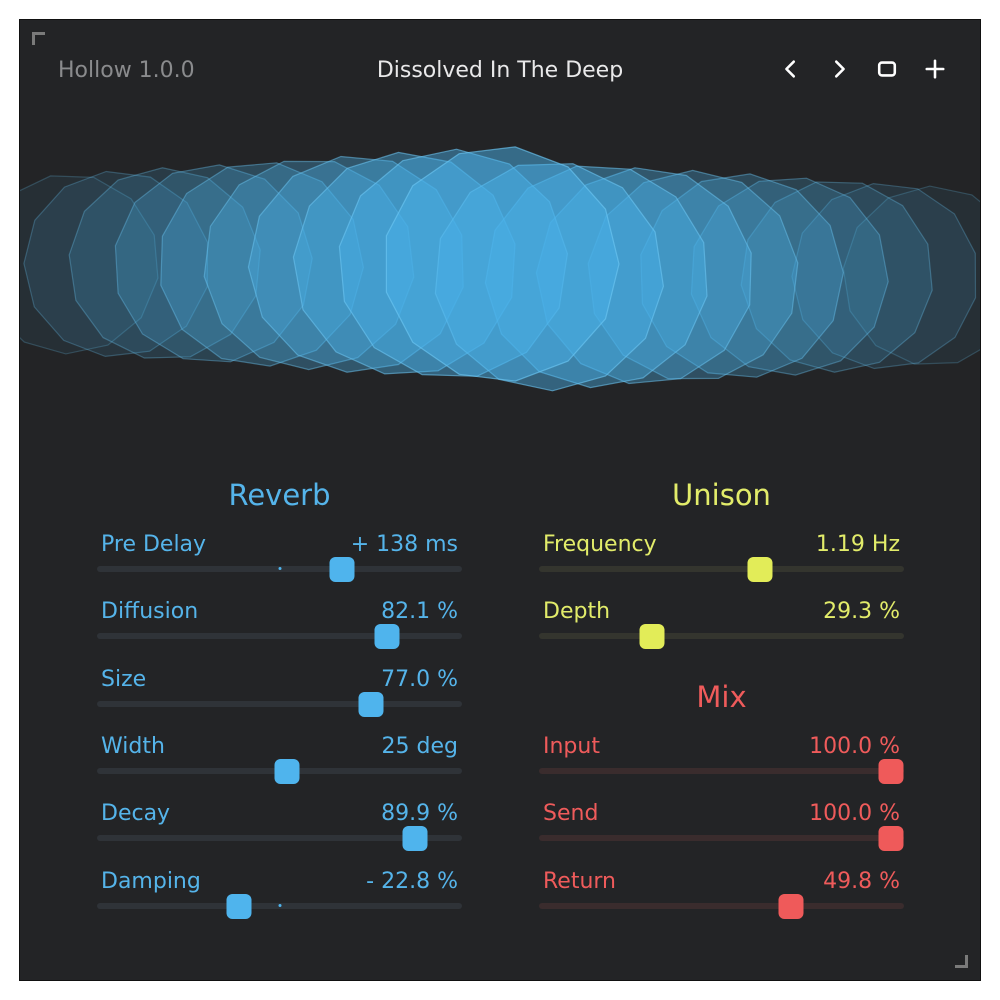 The width and height of the screenshot is (1000, 1000). What do you see at coordinates (136, 814) in the screenshot?
I see `decay-label: Decay` at bounding box center [136, 814].